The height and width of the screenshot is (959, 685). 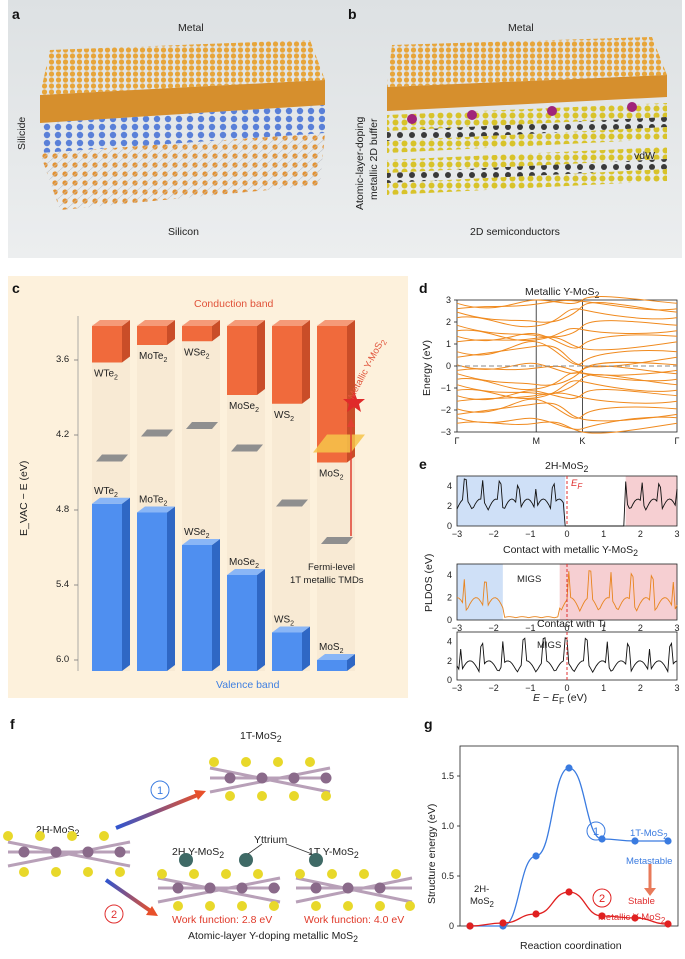 What do you see at coordinates (457, 628) in the screenshot?
I see `x-tick-label: −3` at bounding box center [457, 628].